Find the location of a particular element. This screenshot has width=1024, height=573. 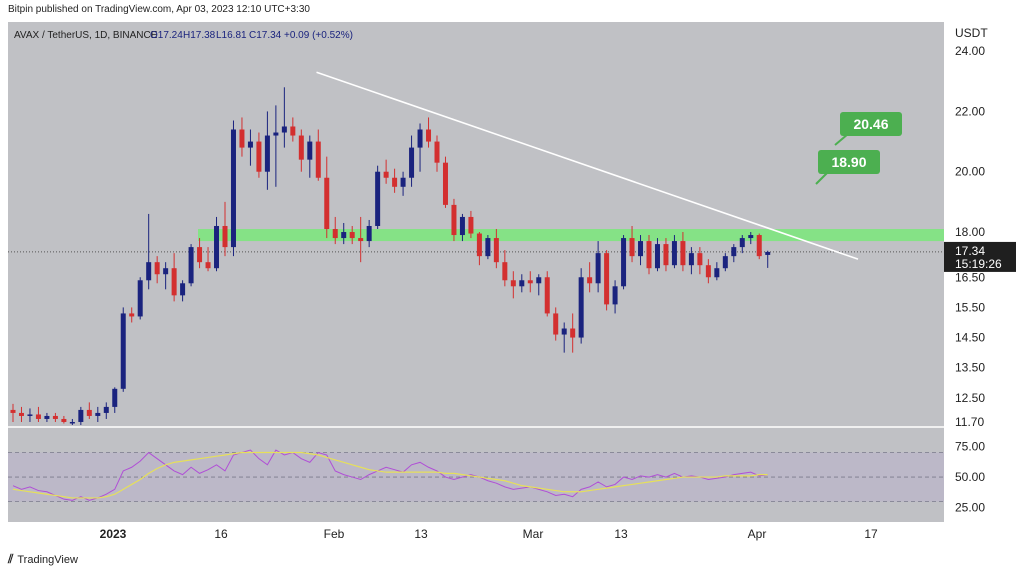

legend-change: +0.09 (+0.52%) is located at coordinates (318, 35).